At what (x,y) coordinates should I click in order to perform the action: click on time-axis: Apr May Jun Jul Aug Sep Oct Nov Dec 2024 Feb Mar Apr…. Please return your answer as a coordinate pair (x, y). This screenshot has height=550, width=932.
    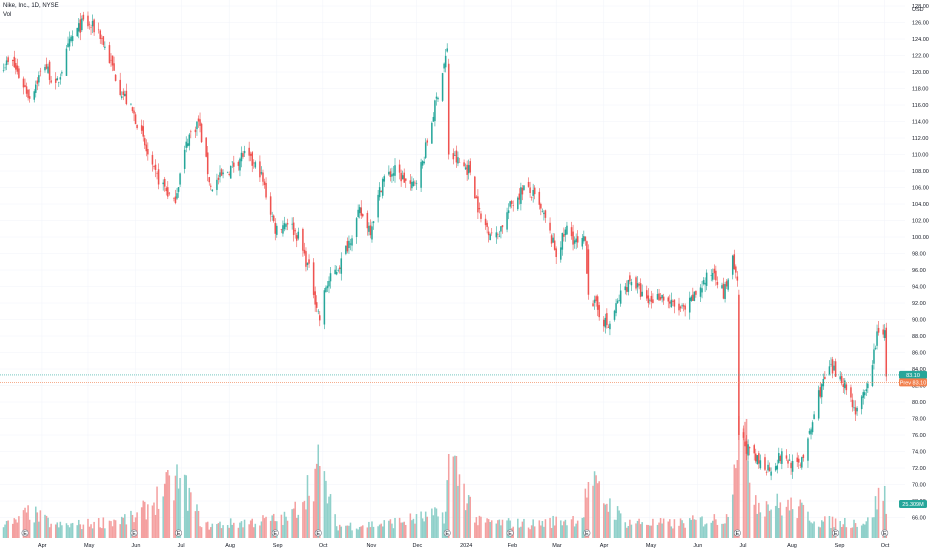
    Looking at the image, I should click on (464, 546).